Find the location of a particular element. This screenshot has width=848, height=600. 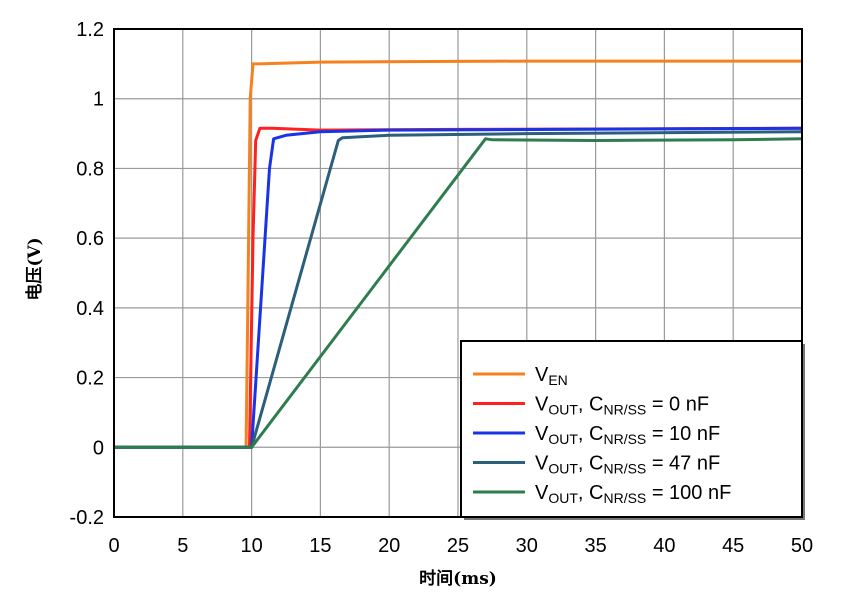

x-tick-labels: 0 5 10 15 20 25 30 35 40 45 50 is located at coordinates (460, 546).